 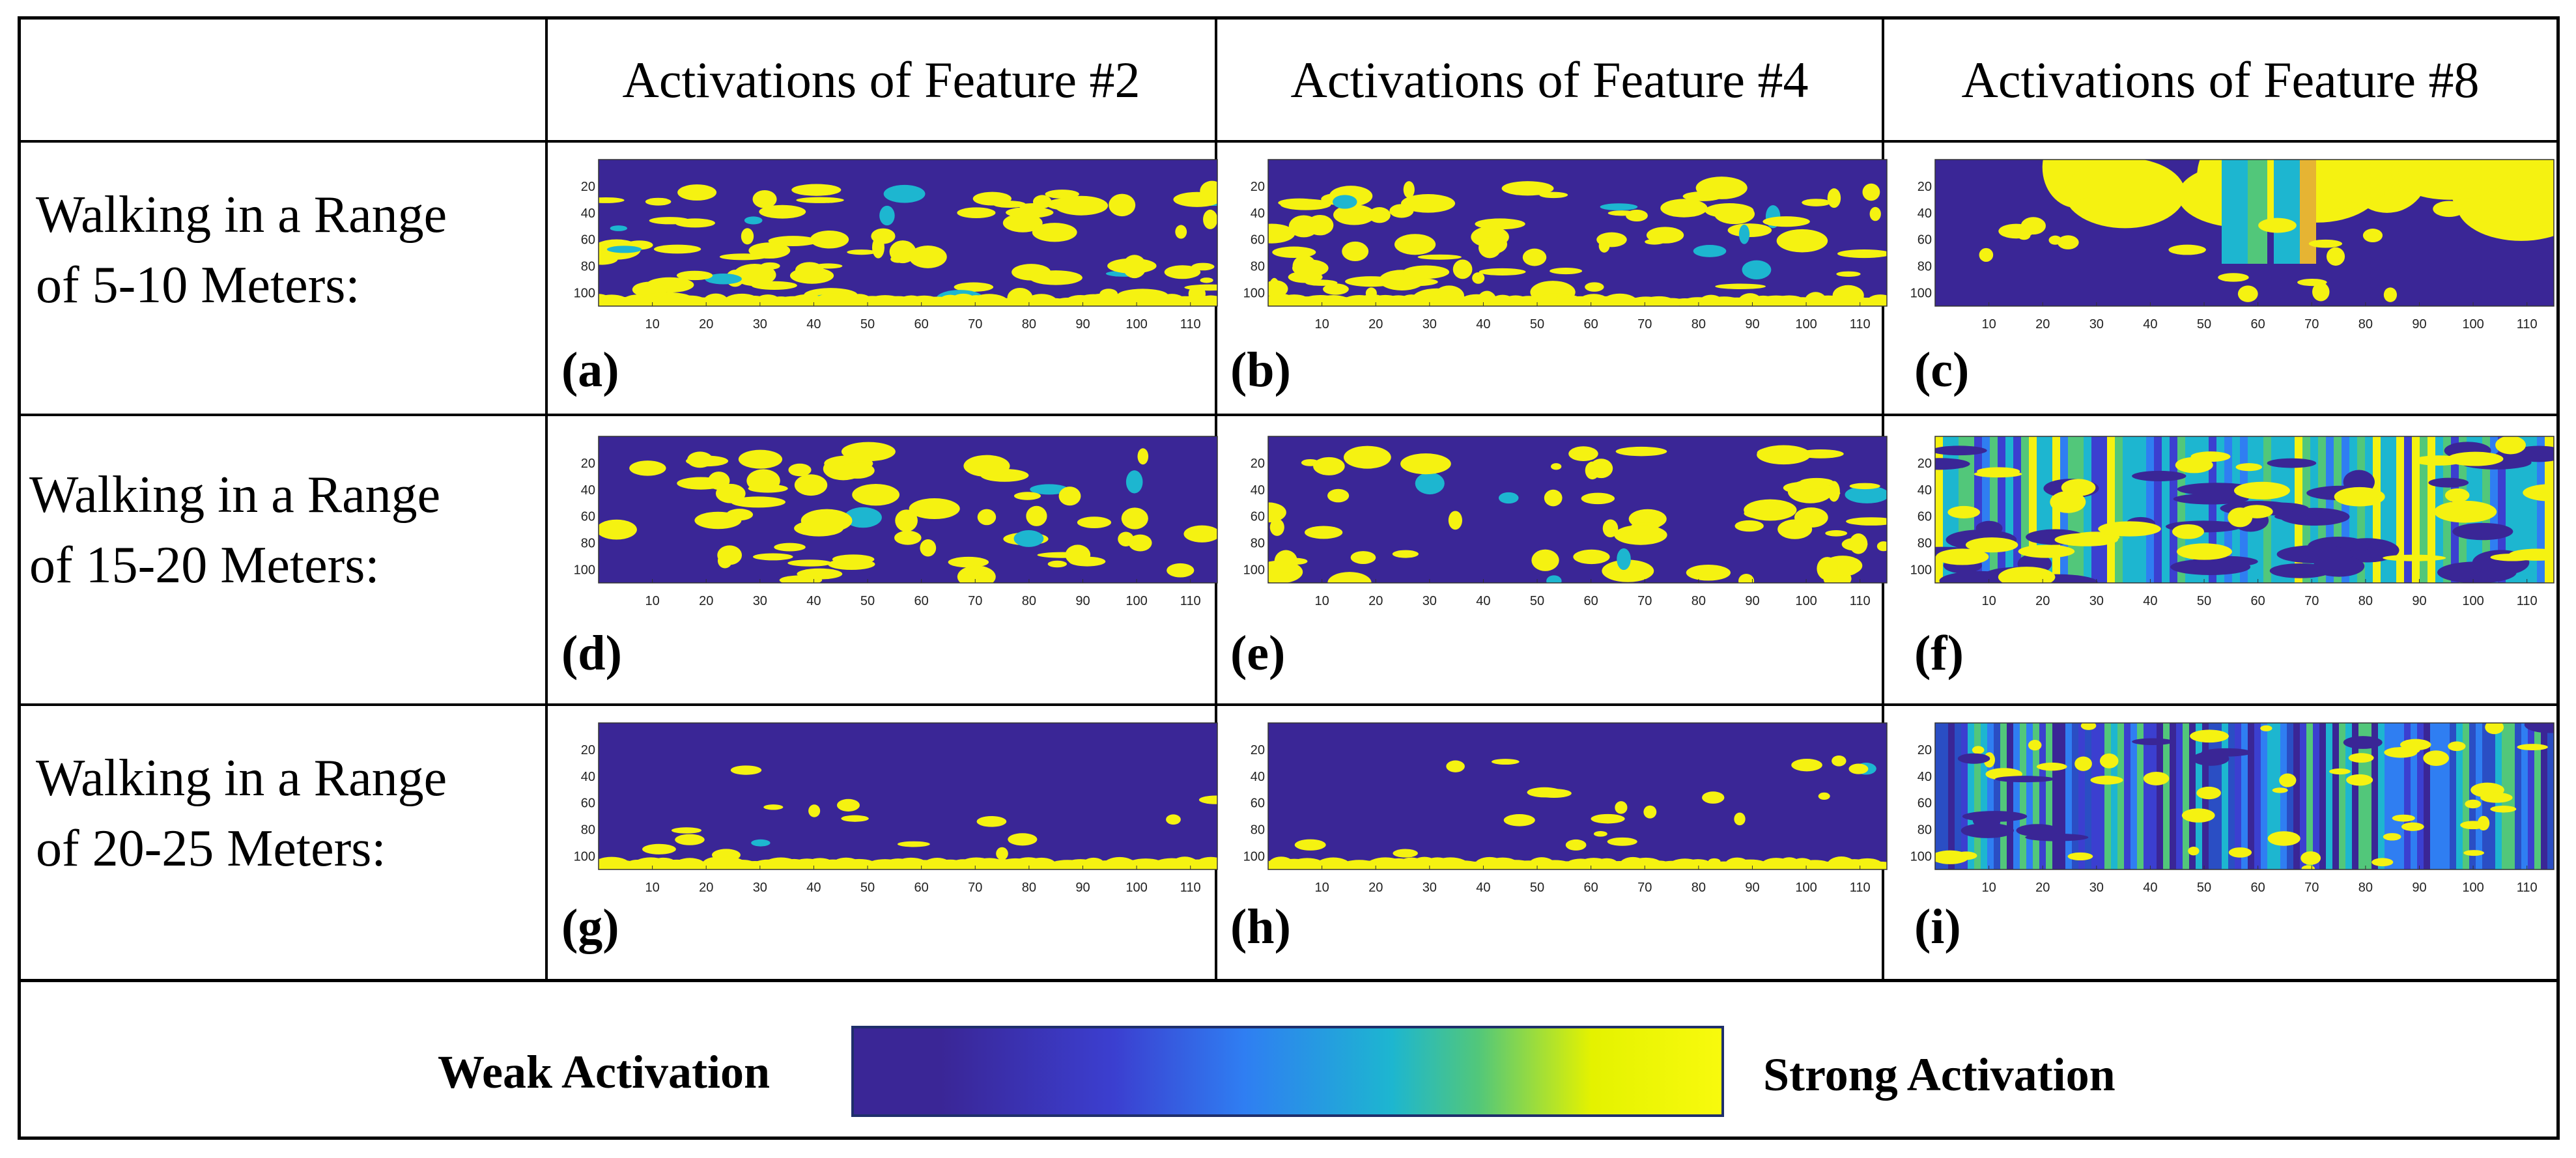 What do you see at coordinates (2266, 233) in the screenshot?
I see `activation-blobs` at bounding box center [2266, 233].